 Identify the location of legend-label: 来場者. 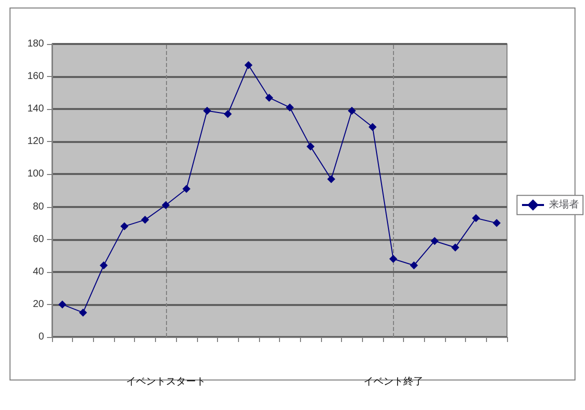
(564, 204).